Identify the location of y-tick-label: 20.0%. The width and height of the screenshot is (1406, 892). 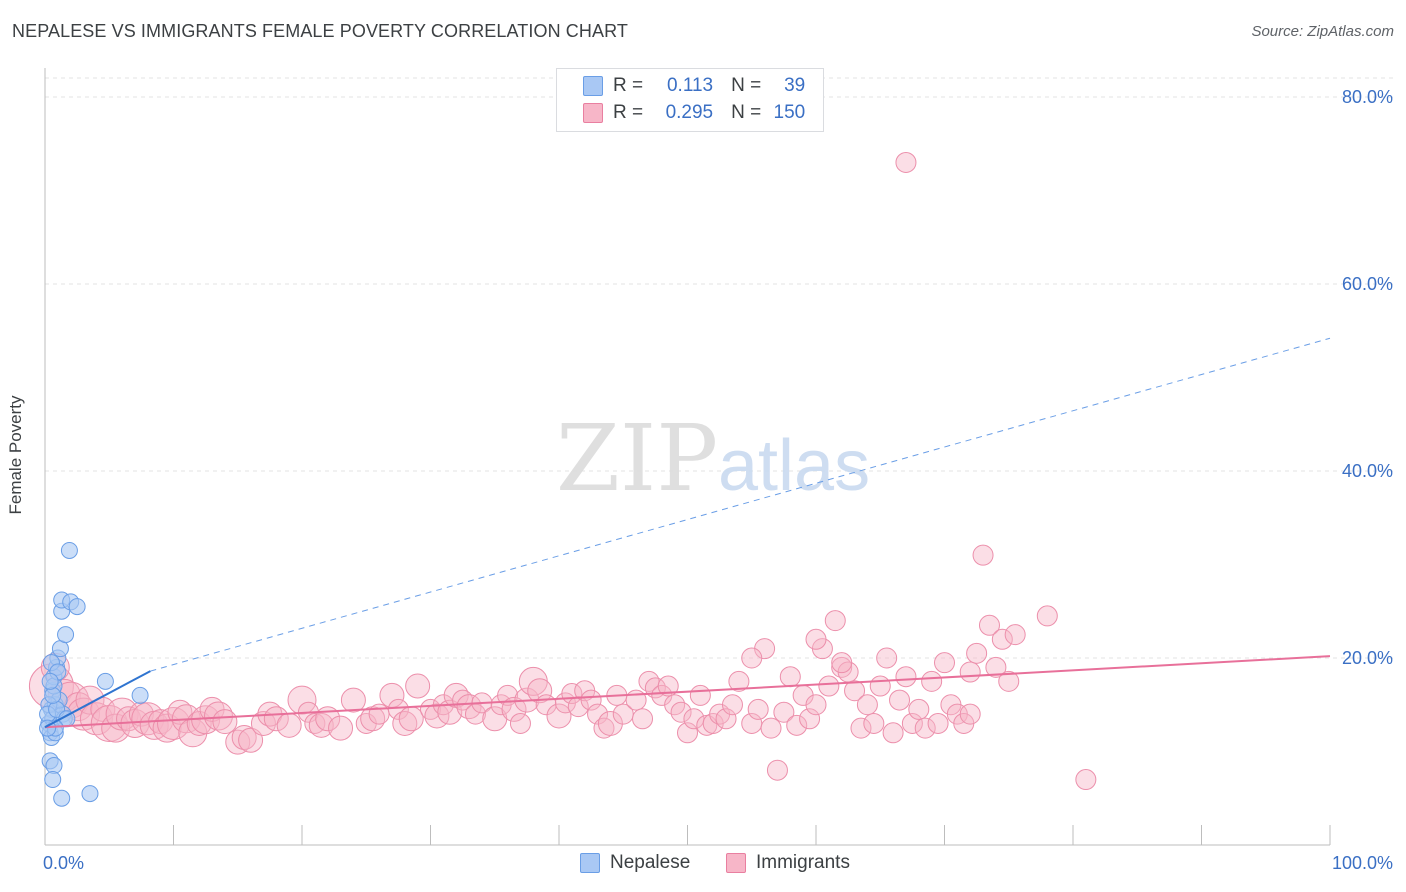
(1367, 658).